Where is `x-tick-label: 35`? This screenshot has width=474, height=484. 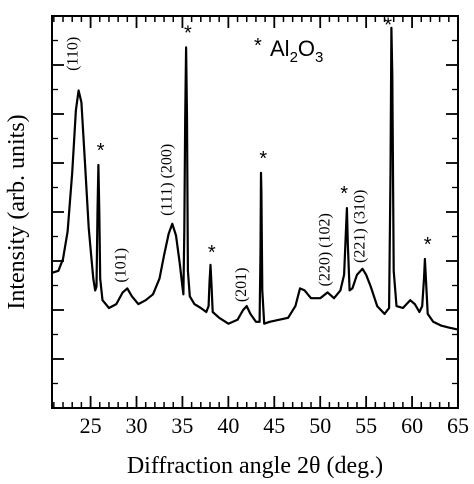 x-tick-label: 35 is located at coordinates (182, 425).